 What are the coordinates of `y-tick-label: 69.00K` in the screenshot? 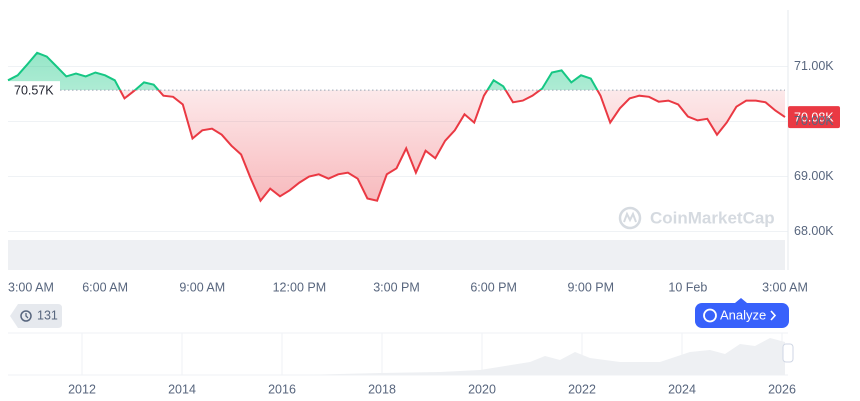 It's located at (814, 176).